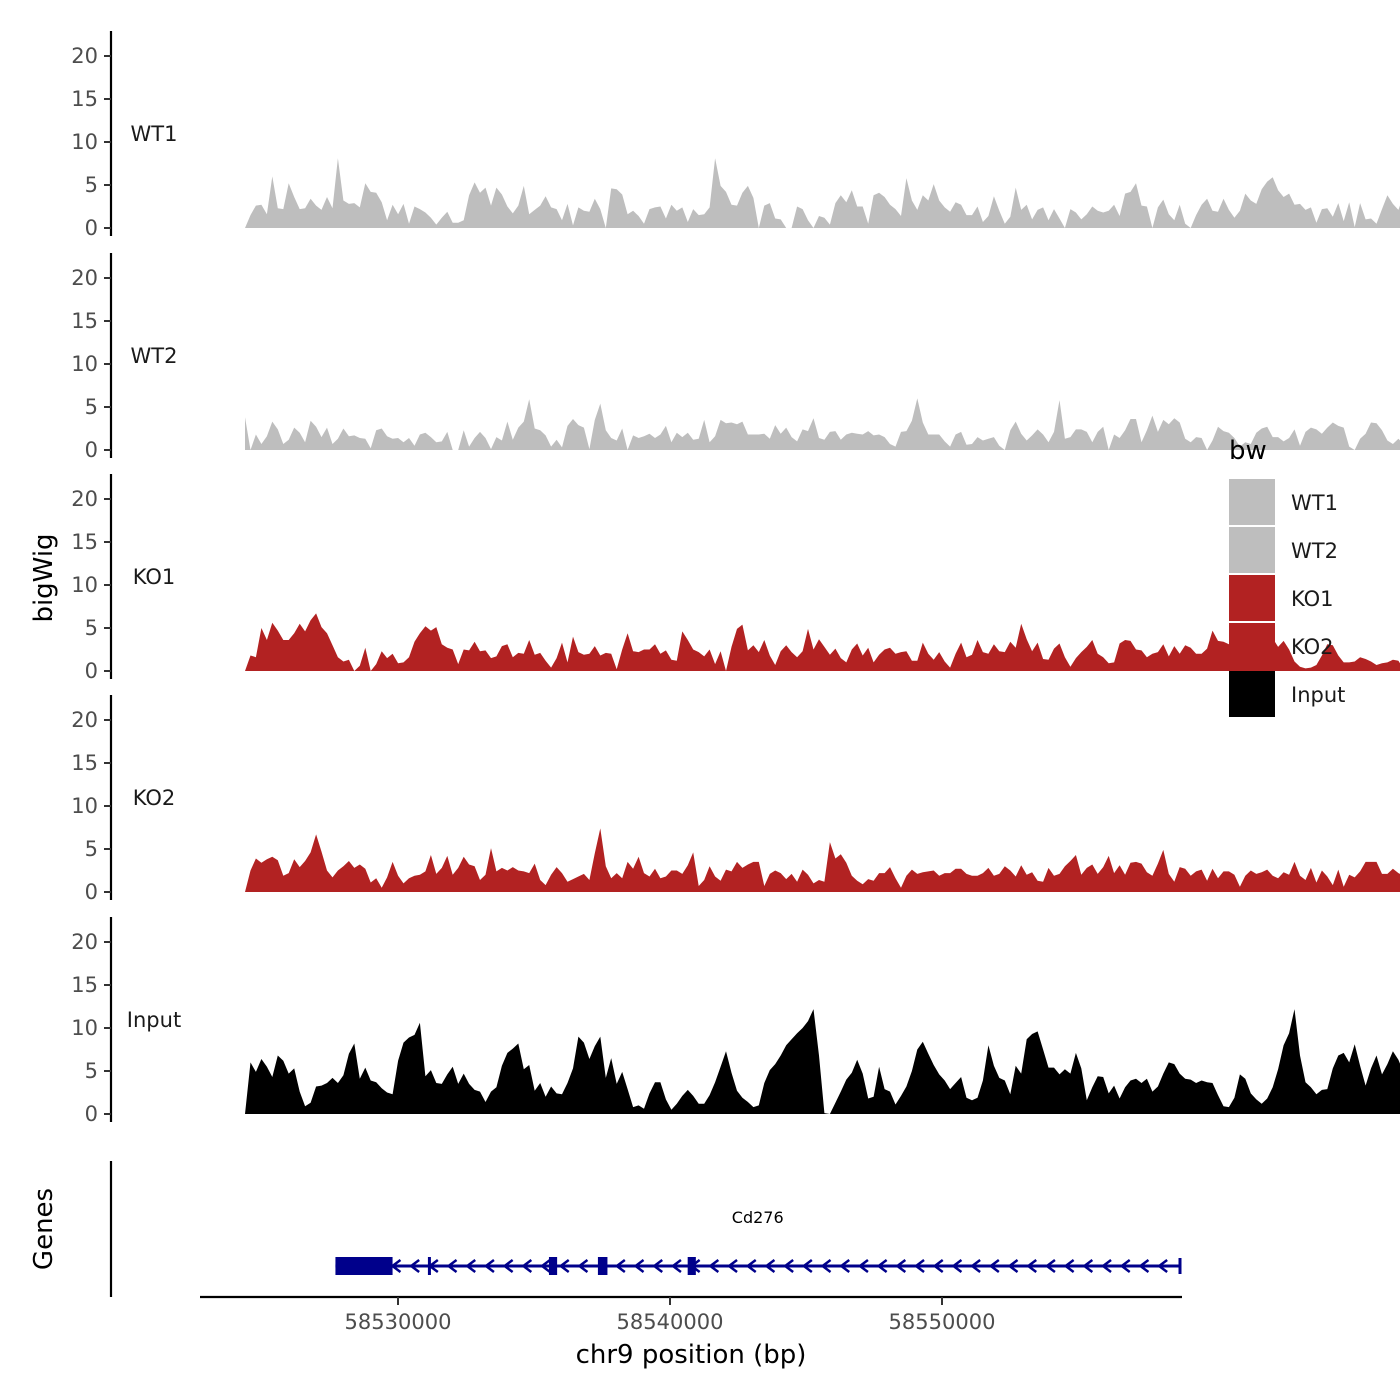 The height and width of the screenshot is (1400, 1400). Describe the element at coordinates (1312, 647) in the screenshot. I see `legend-label: KO2` at that location.